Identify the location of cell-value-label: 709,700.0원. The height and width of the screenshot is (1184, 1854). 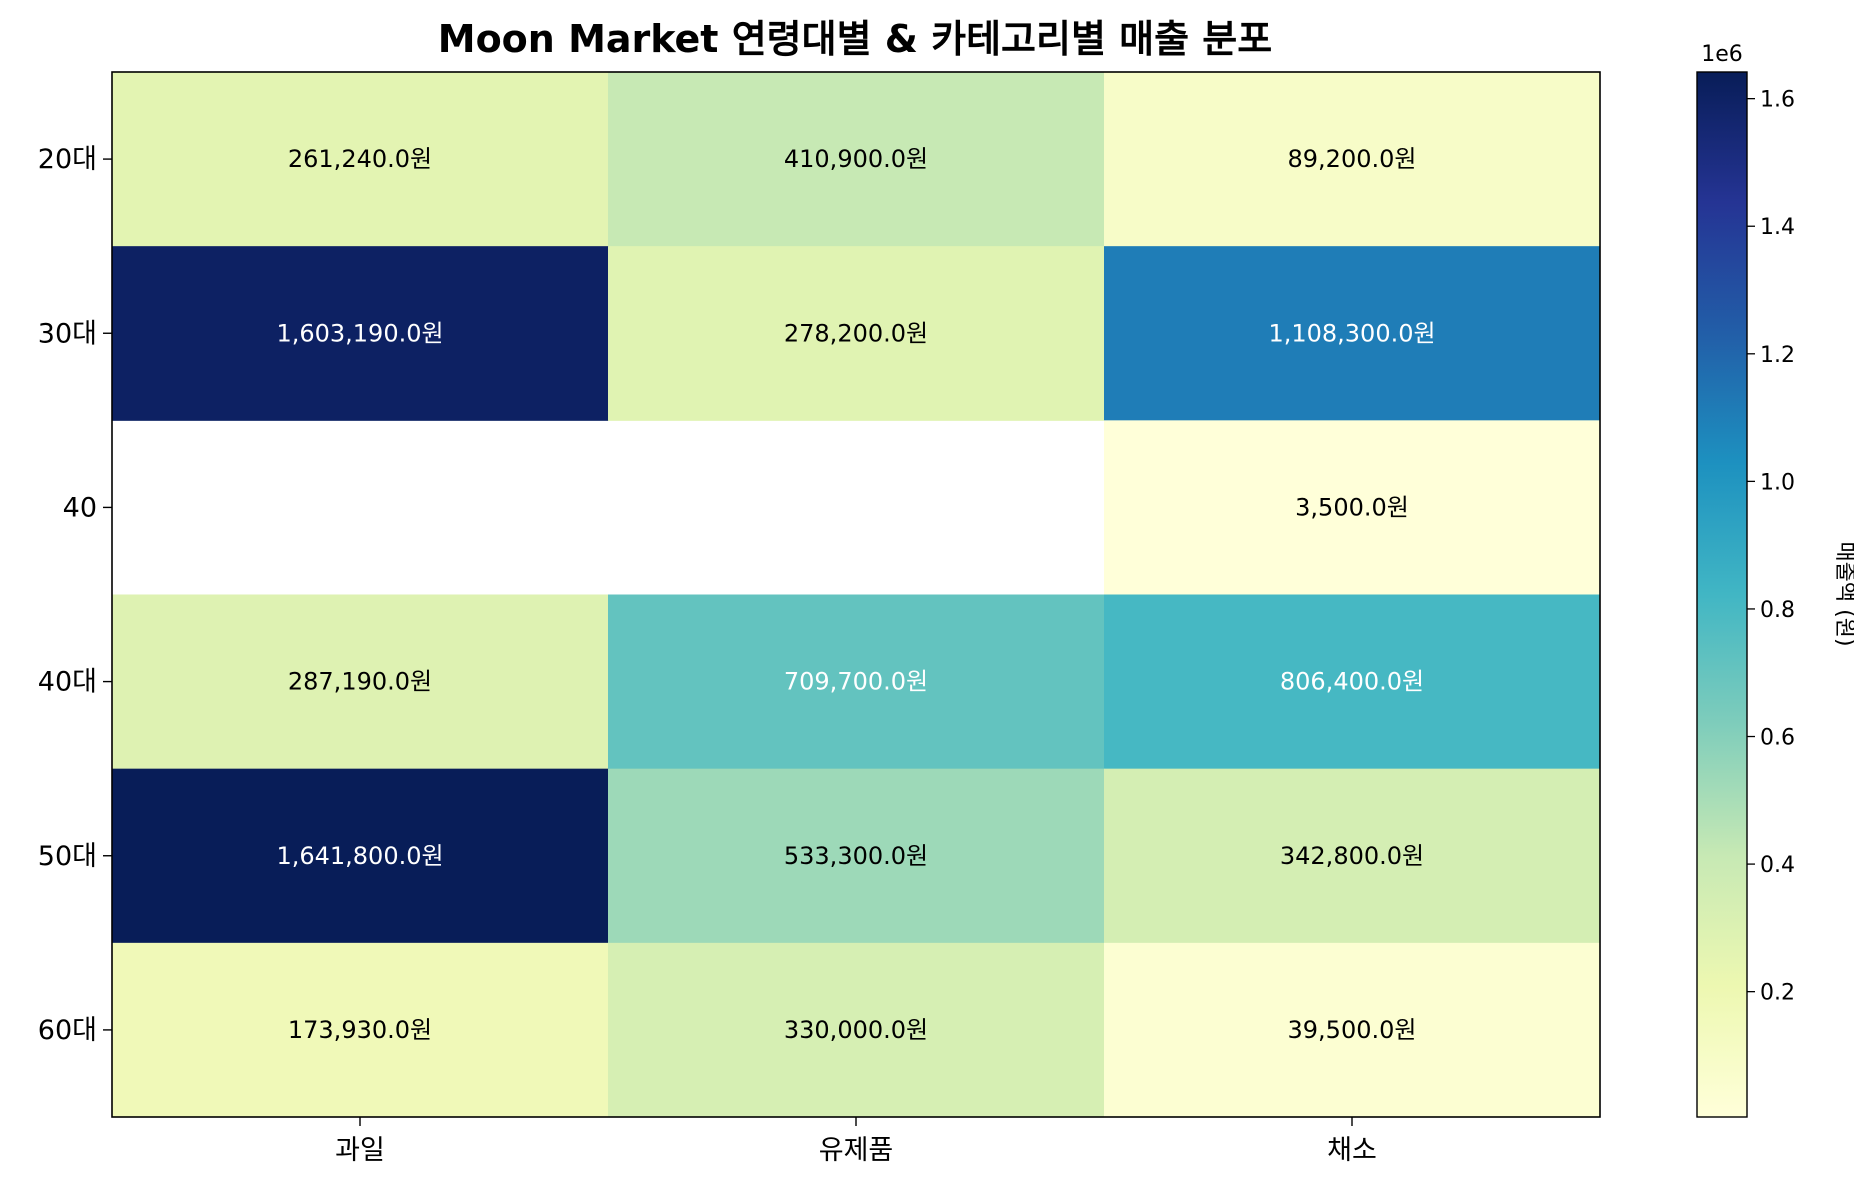
(856, 682).